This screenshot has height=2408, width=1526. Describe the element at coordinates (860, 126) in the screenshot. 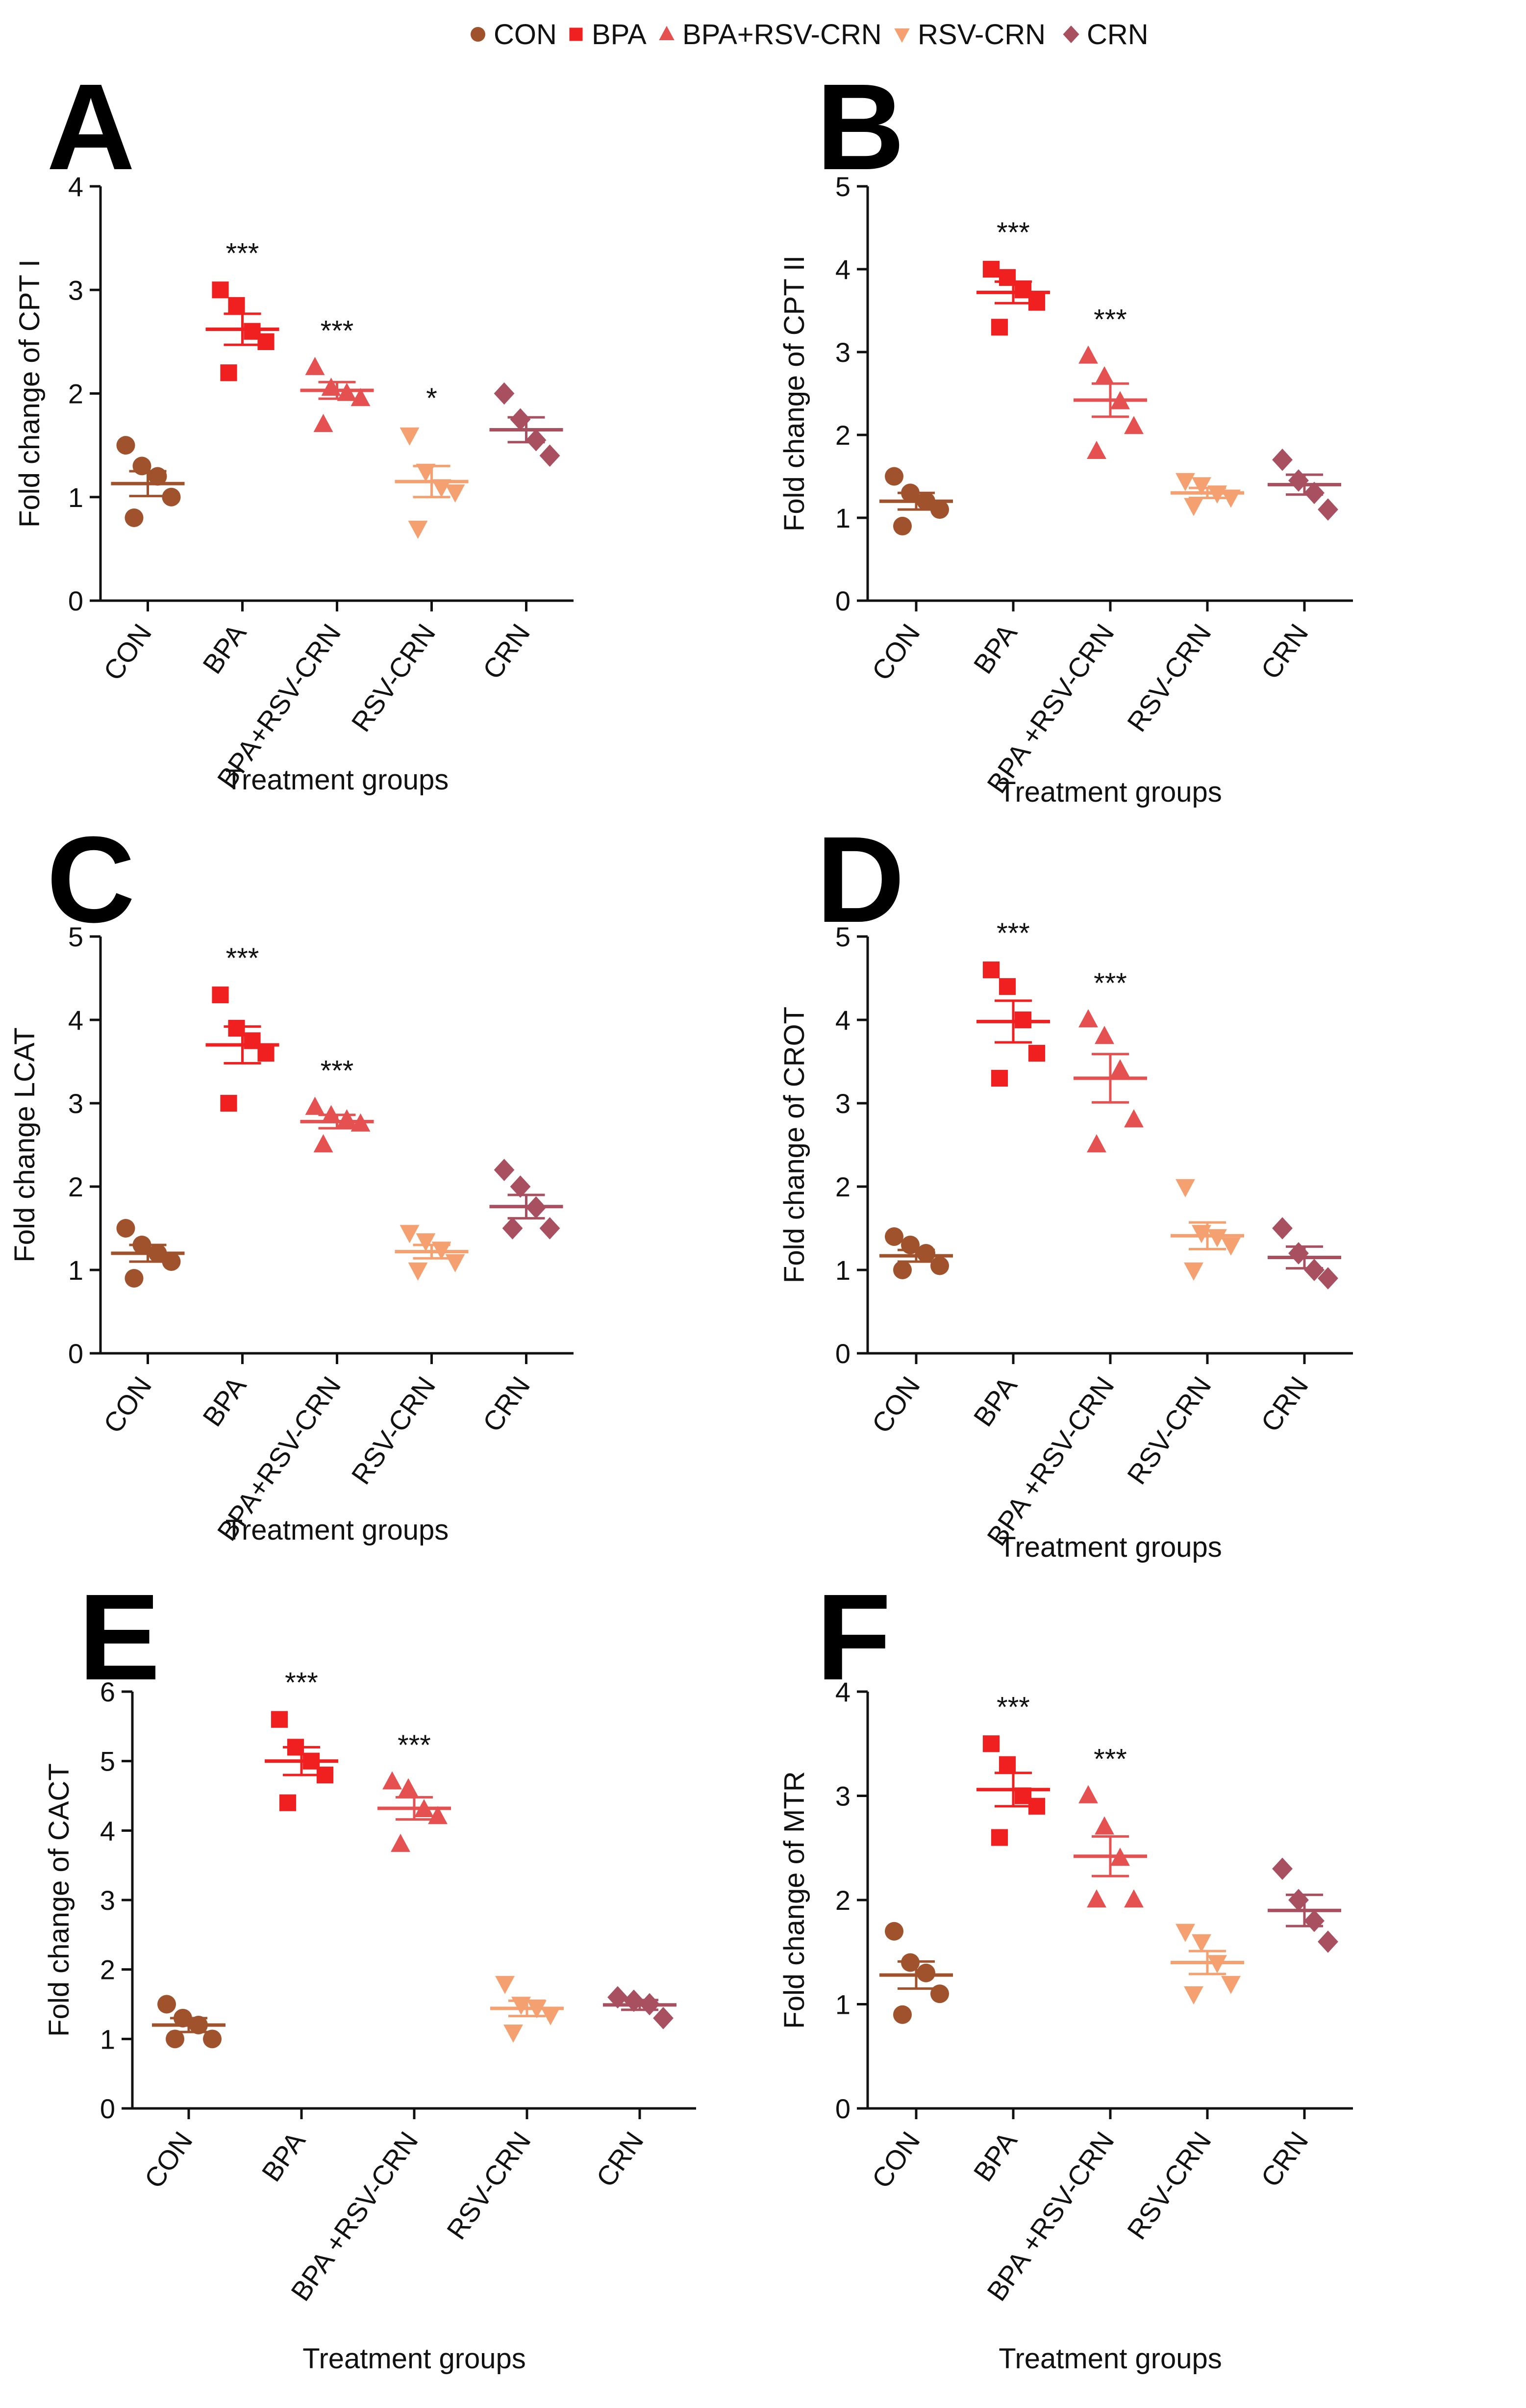

I see `panel-letter: B` at that location.